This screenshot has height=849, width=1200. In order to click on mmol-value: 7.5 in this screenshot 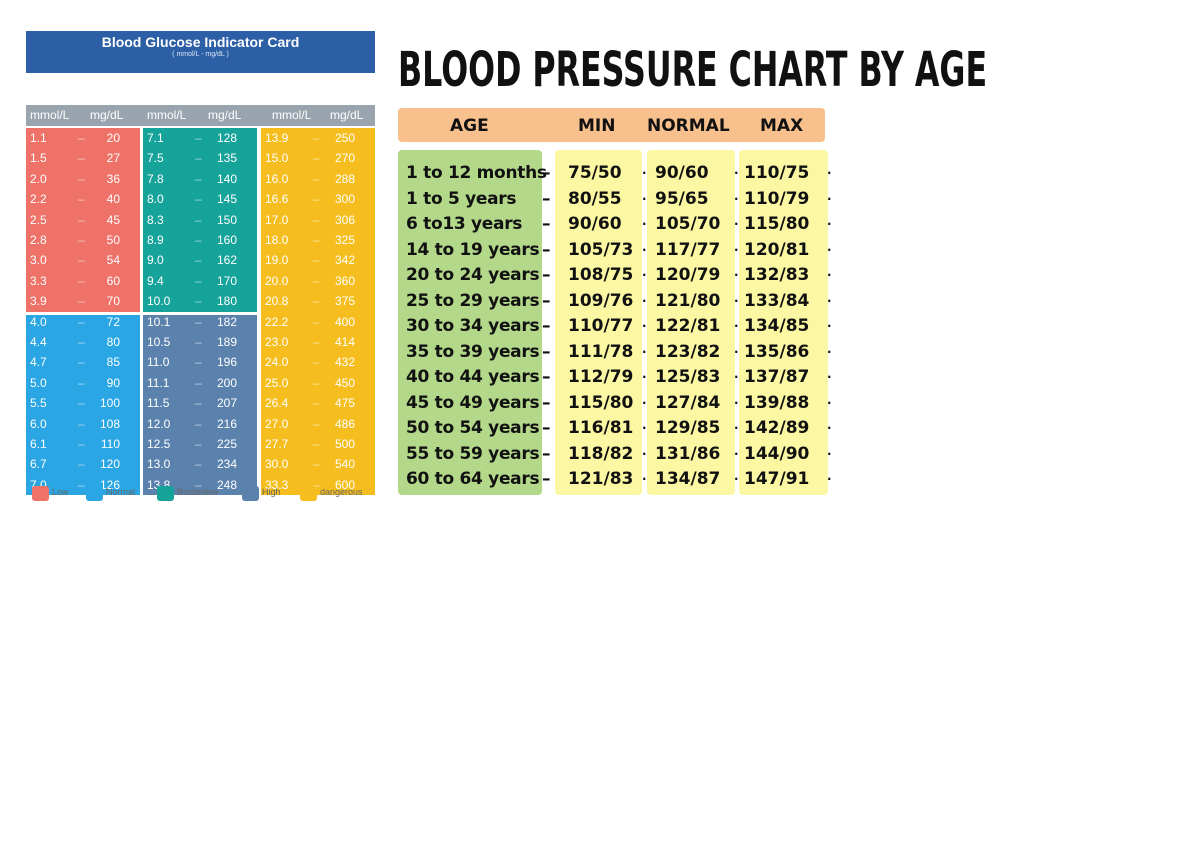, I will do `click(155, 158)`.